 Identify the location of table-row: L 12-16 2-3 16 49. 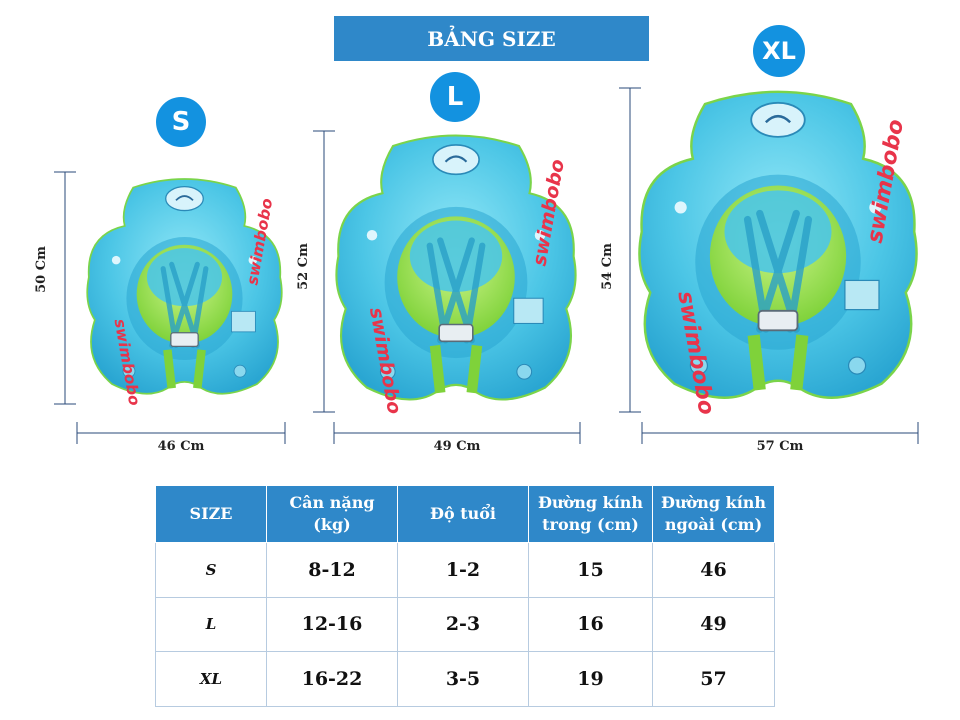
(465, 624).